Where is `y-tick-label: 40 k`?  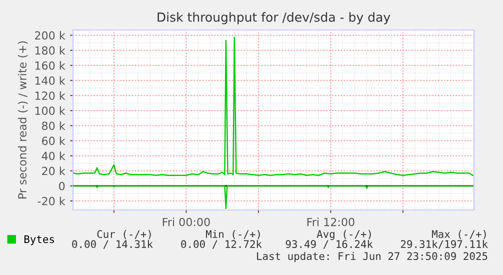 y-tick-label: 40 k is located at coordinates (54, 156).